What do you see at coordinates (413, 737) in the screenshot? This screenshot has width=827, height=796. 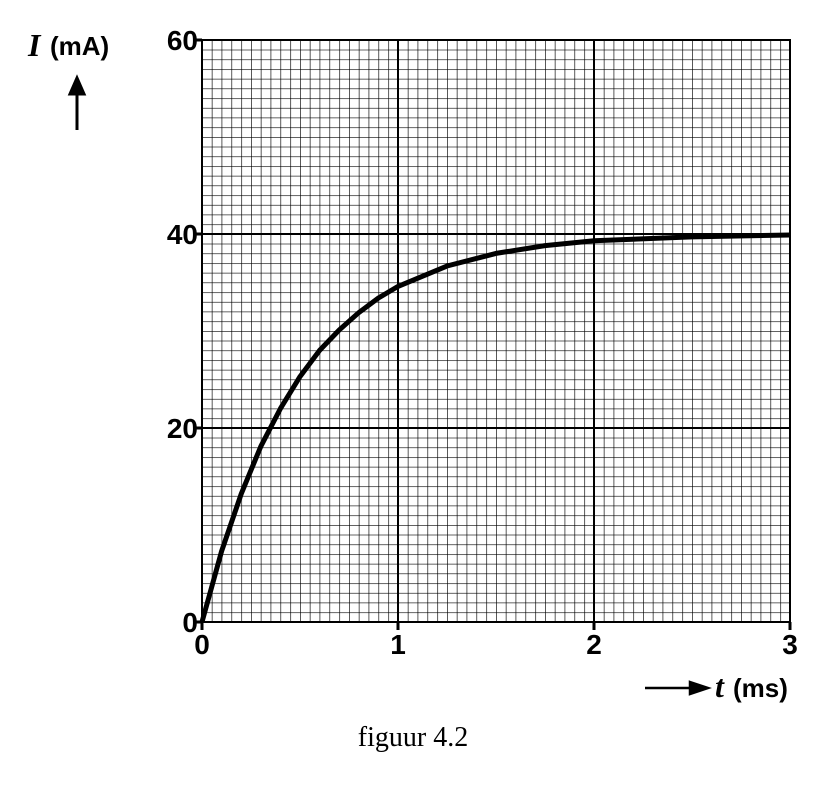 I see `caption: figuur 4.2` at bounding box center [413, 737].